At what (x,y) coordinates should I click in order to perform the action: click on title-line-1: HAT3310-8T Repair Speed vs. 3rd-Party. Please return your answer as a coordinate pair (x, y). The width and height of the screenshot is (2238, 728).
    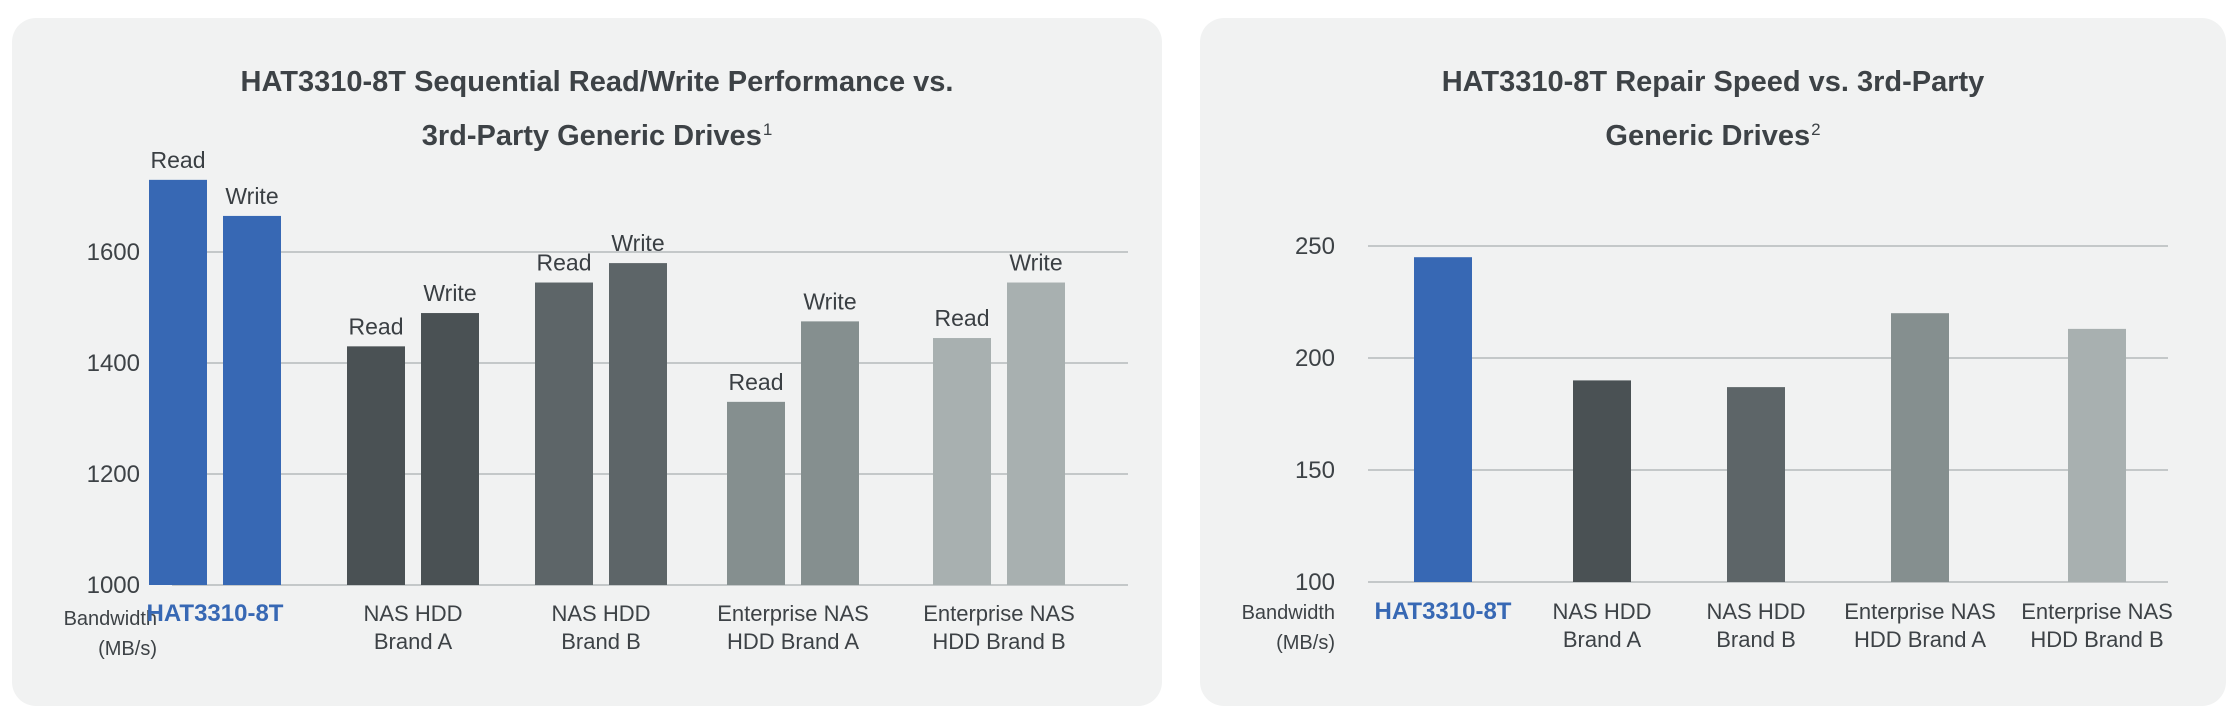
    Looking at the image, I should click on (1713, 82).